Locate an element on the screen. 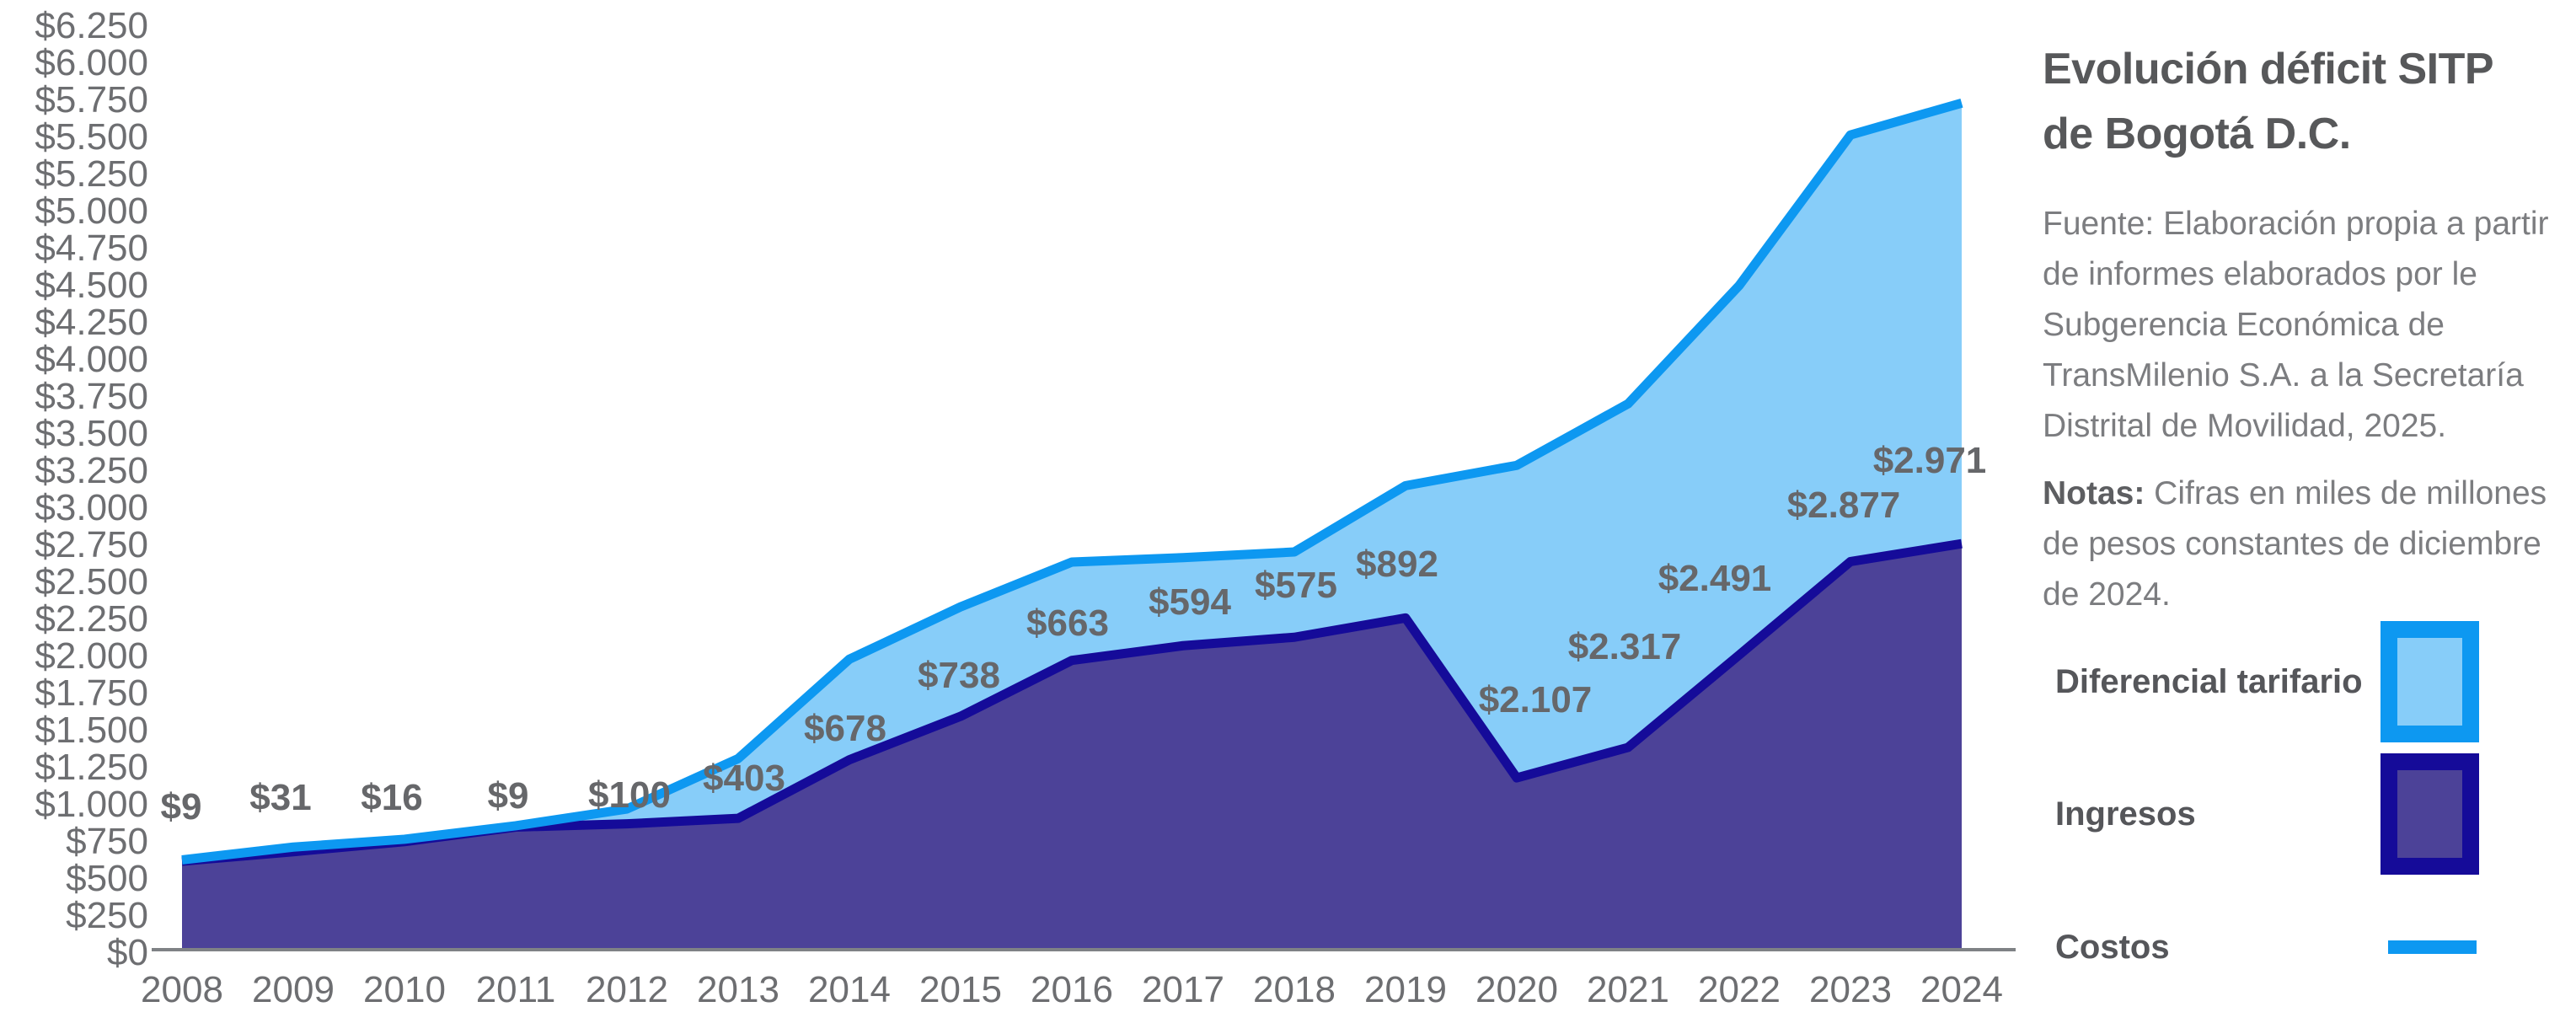 This screenshot has height=1023, width=2576. x-axis-year-label: 2021 is located at coordinates (1628, 989).